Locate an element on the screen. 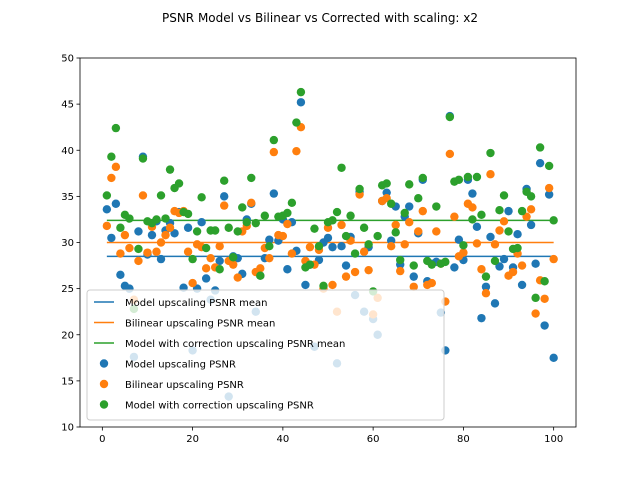 This screenshot has height=480, width=640. x-tick-label: 100 is located at coordinates (553, 439).